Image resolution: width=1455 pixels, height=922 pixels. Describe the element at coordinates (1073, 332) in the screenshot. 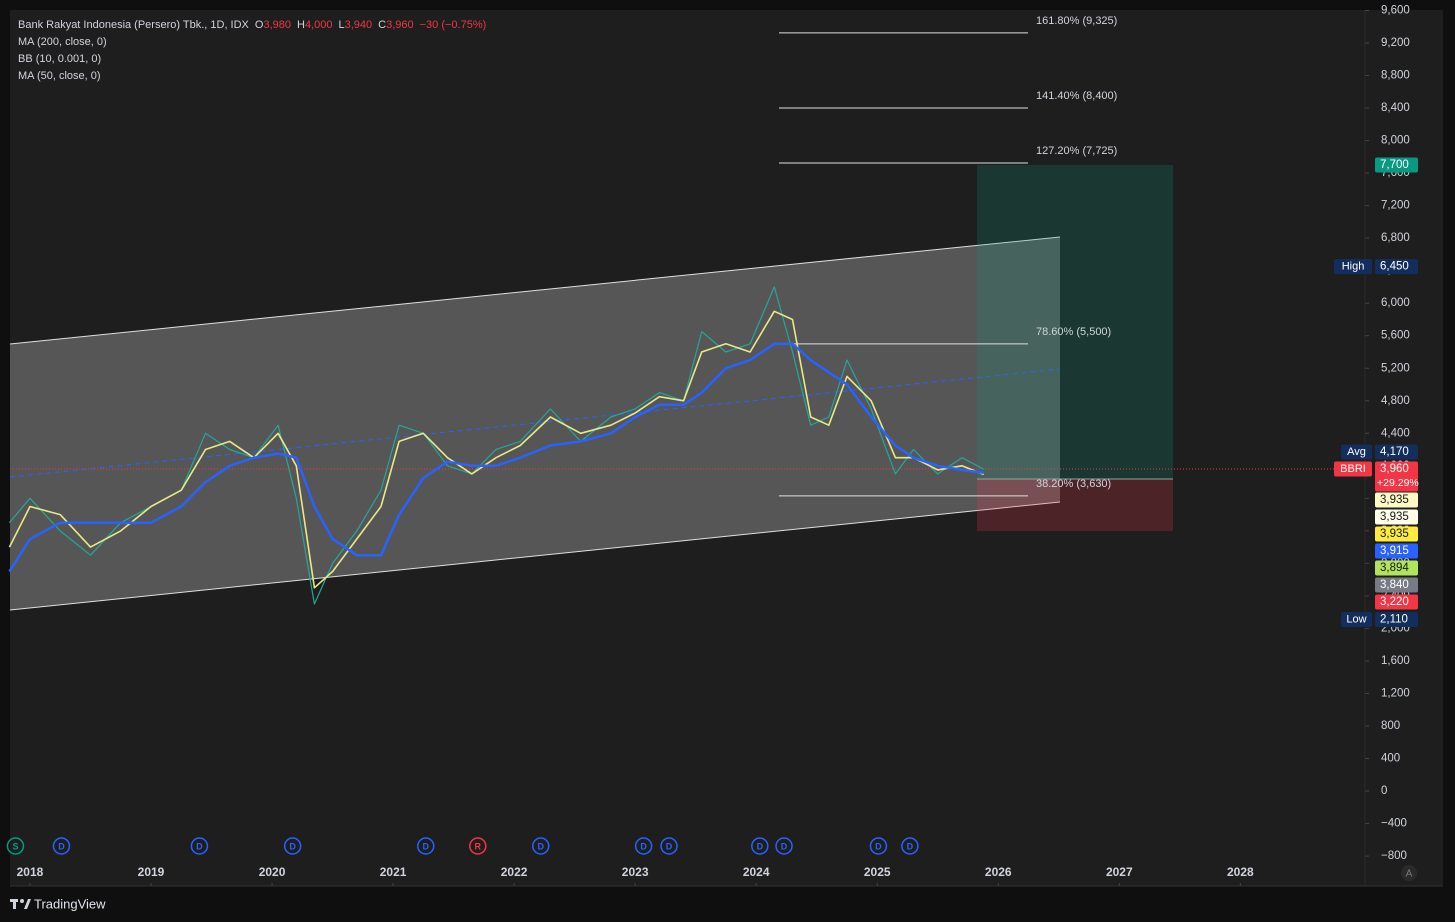

I see `fib-label: 78.60% (5,500)` at that location.